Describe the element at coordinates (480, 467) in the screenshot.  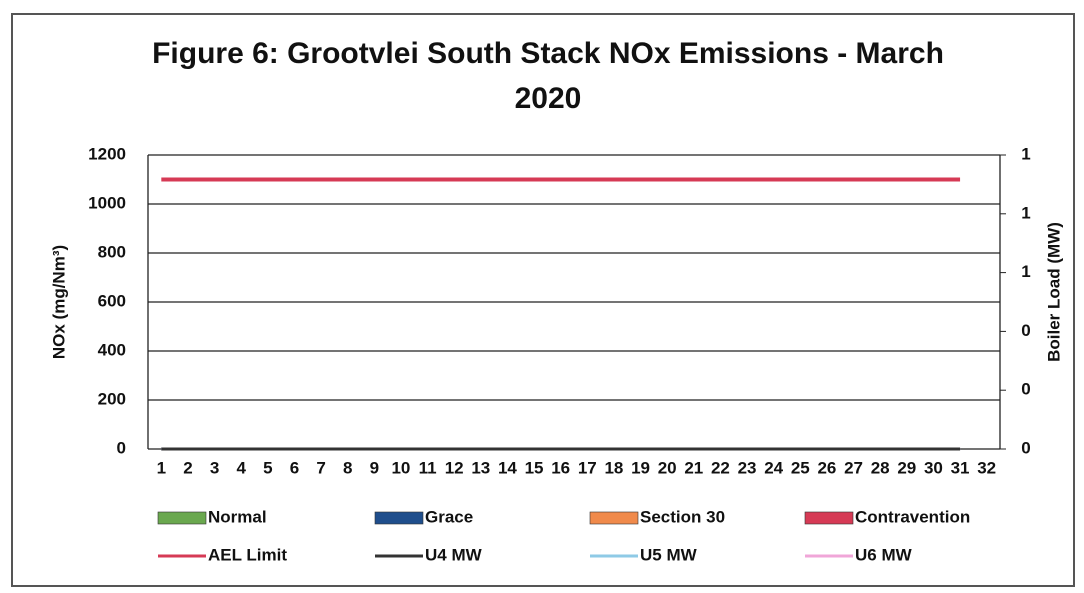
I see `x-tick-label: 13` at that location.